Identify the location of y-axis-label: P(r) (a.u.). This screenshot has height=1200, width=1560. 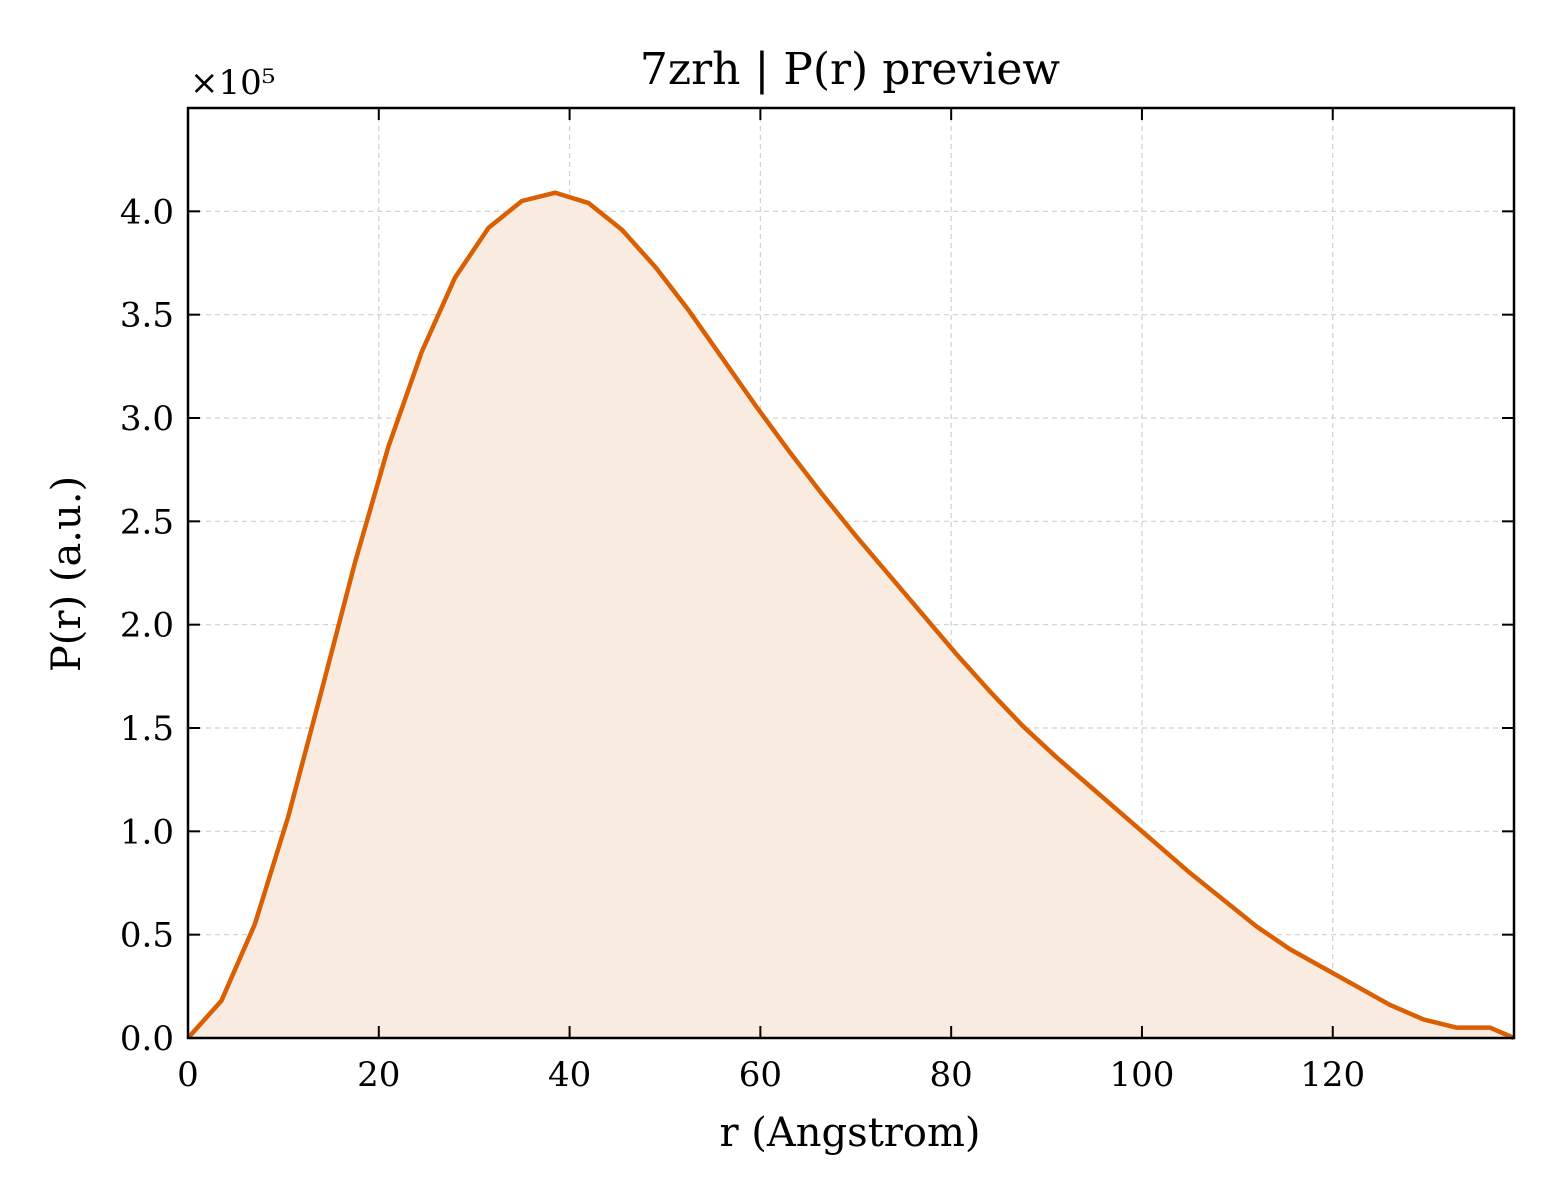
(67, 574).